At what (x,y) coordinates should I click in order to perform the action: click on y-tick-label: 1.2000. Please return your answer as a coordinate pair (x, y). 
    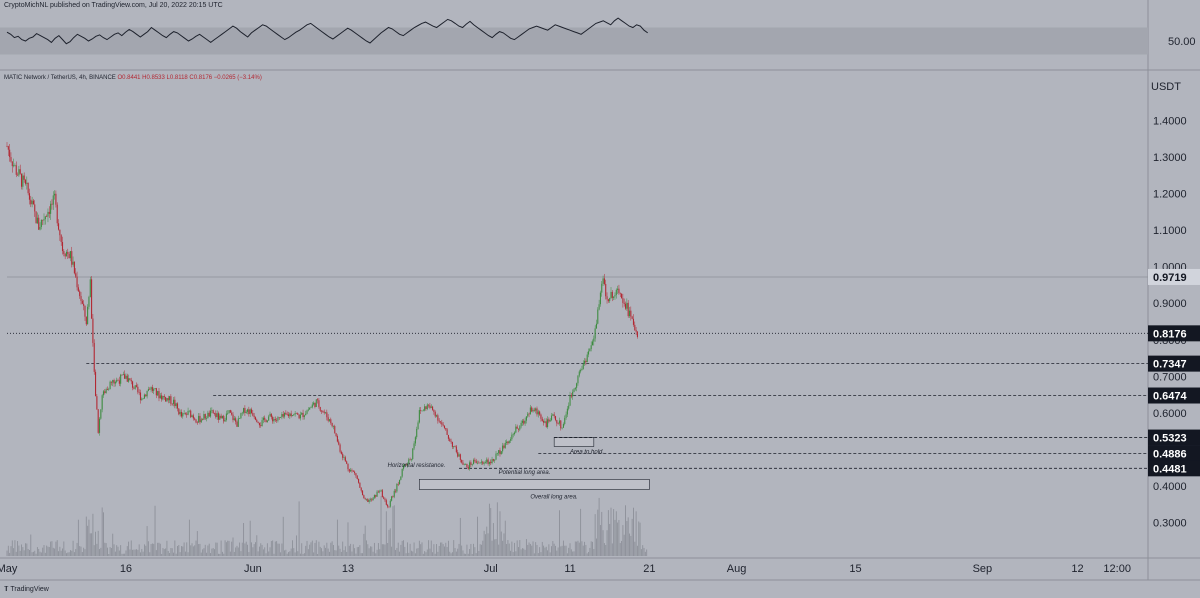
    Looking at the image, I should click on (1170, 195).